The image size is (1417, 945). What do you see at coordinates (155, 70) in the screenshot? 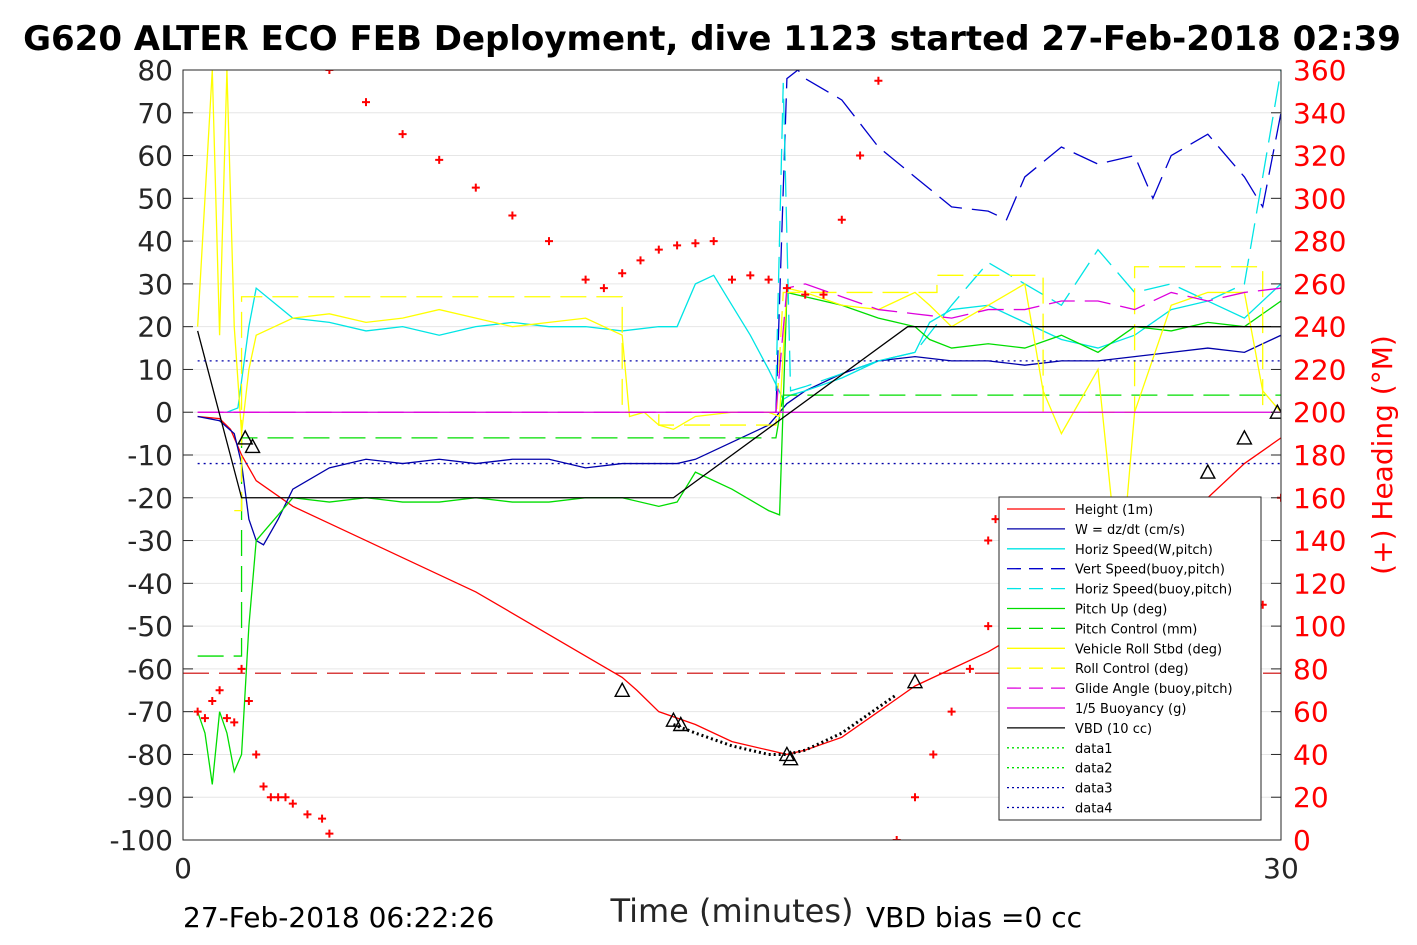
I see `y-tick-label: 80` at bounding box center [155, 70].